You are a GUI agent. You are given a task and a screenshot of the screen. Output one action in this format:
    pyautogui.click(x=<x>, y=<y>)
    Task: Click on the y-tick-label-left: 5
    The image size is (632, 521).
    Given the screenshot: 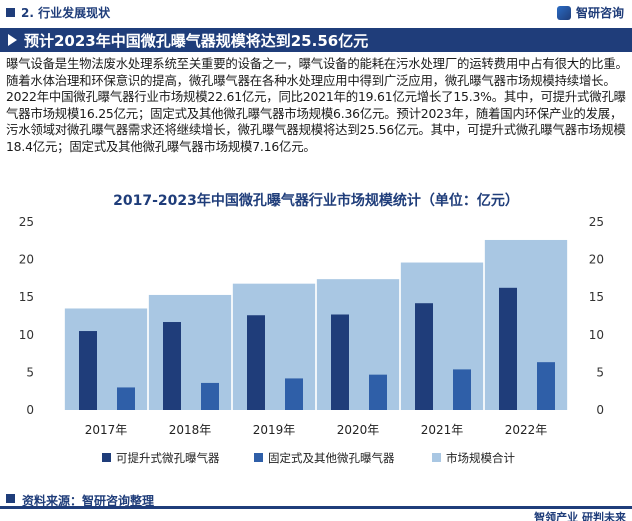 What is the action you would take?
    pyautogui.click(x=30, y=372)
    